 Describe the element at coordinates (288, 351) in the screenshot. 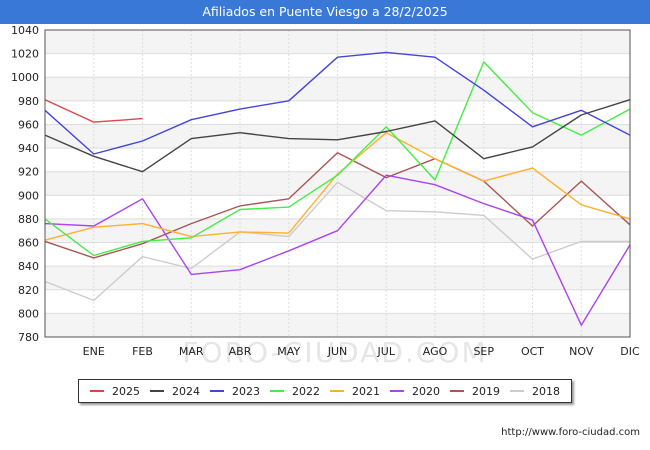

I see `x-tick-label: MAY` at that location.